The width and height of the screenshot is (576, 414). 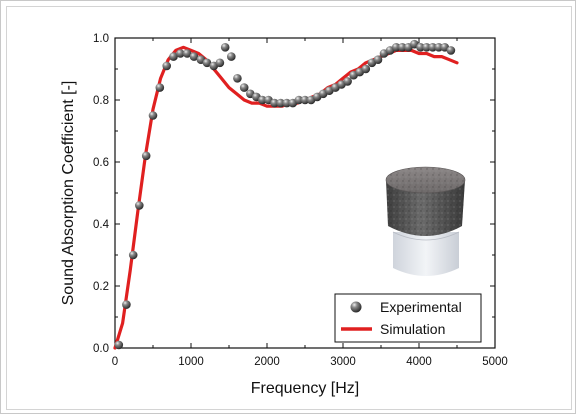 What do you see at coordinates (191, 362) in the screenshot?
I see `x-tick-label: 1000` at bounding box center [191, 362].